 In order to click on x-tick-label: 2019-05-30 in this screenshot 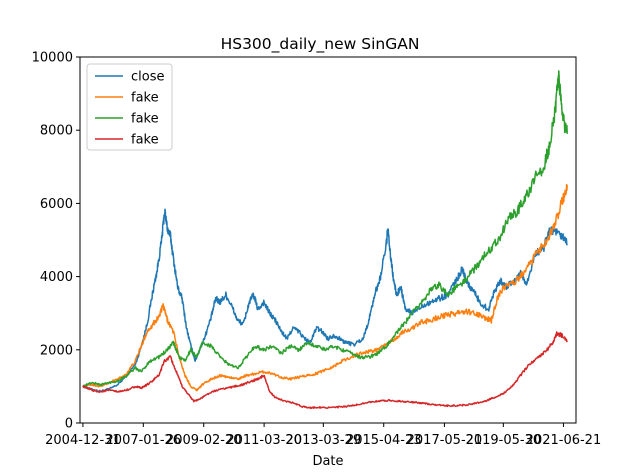, I will do `click(504, 440)`.